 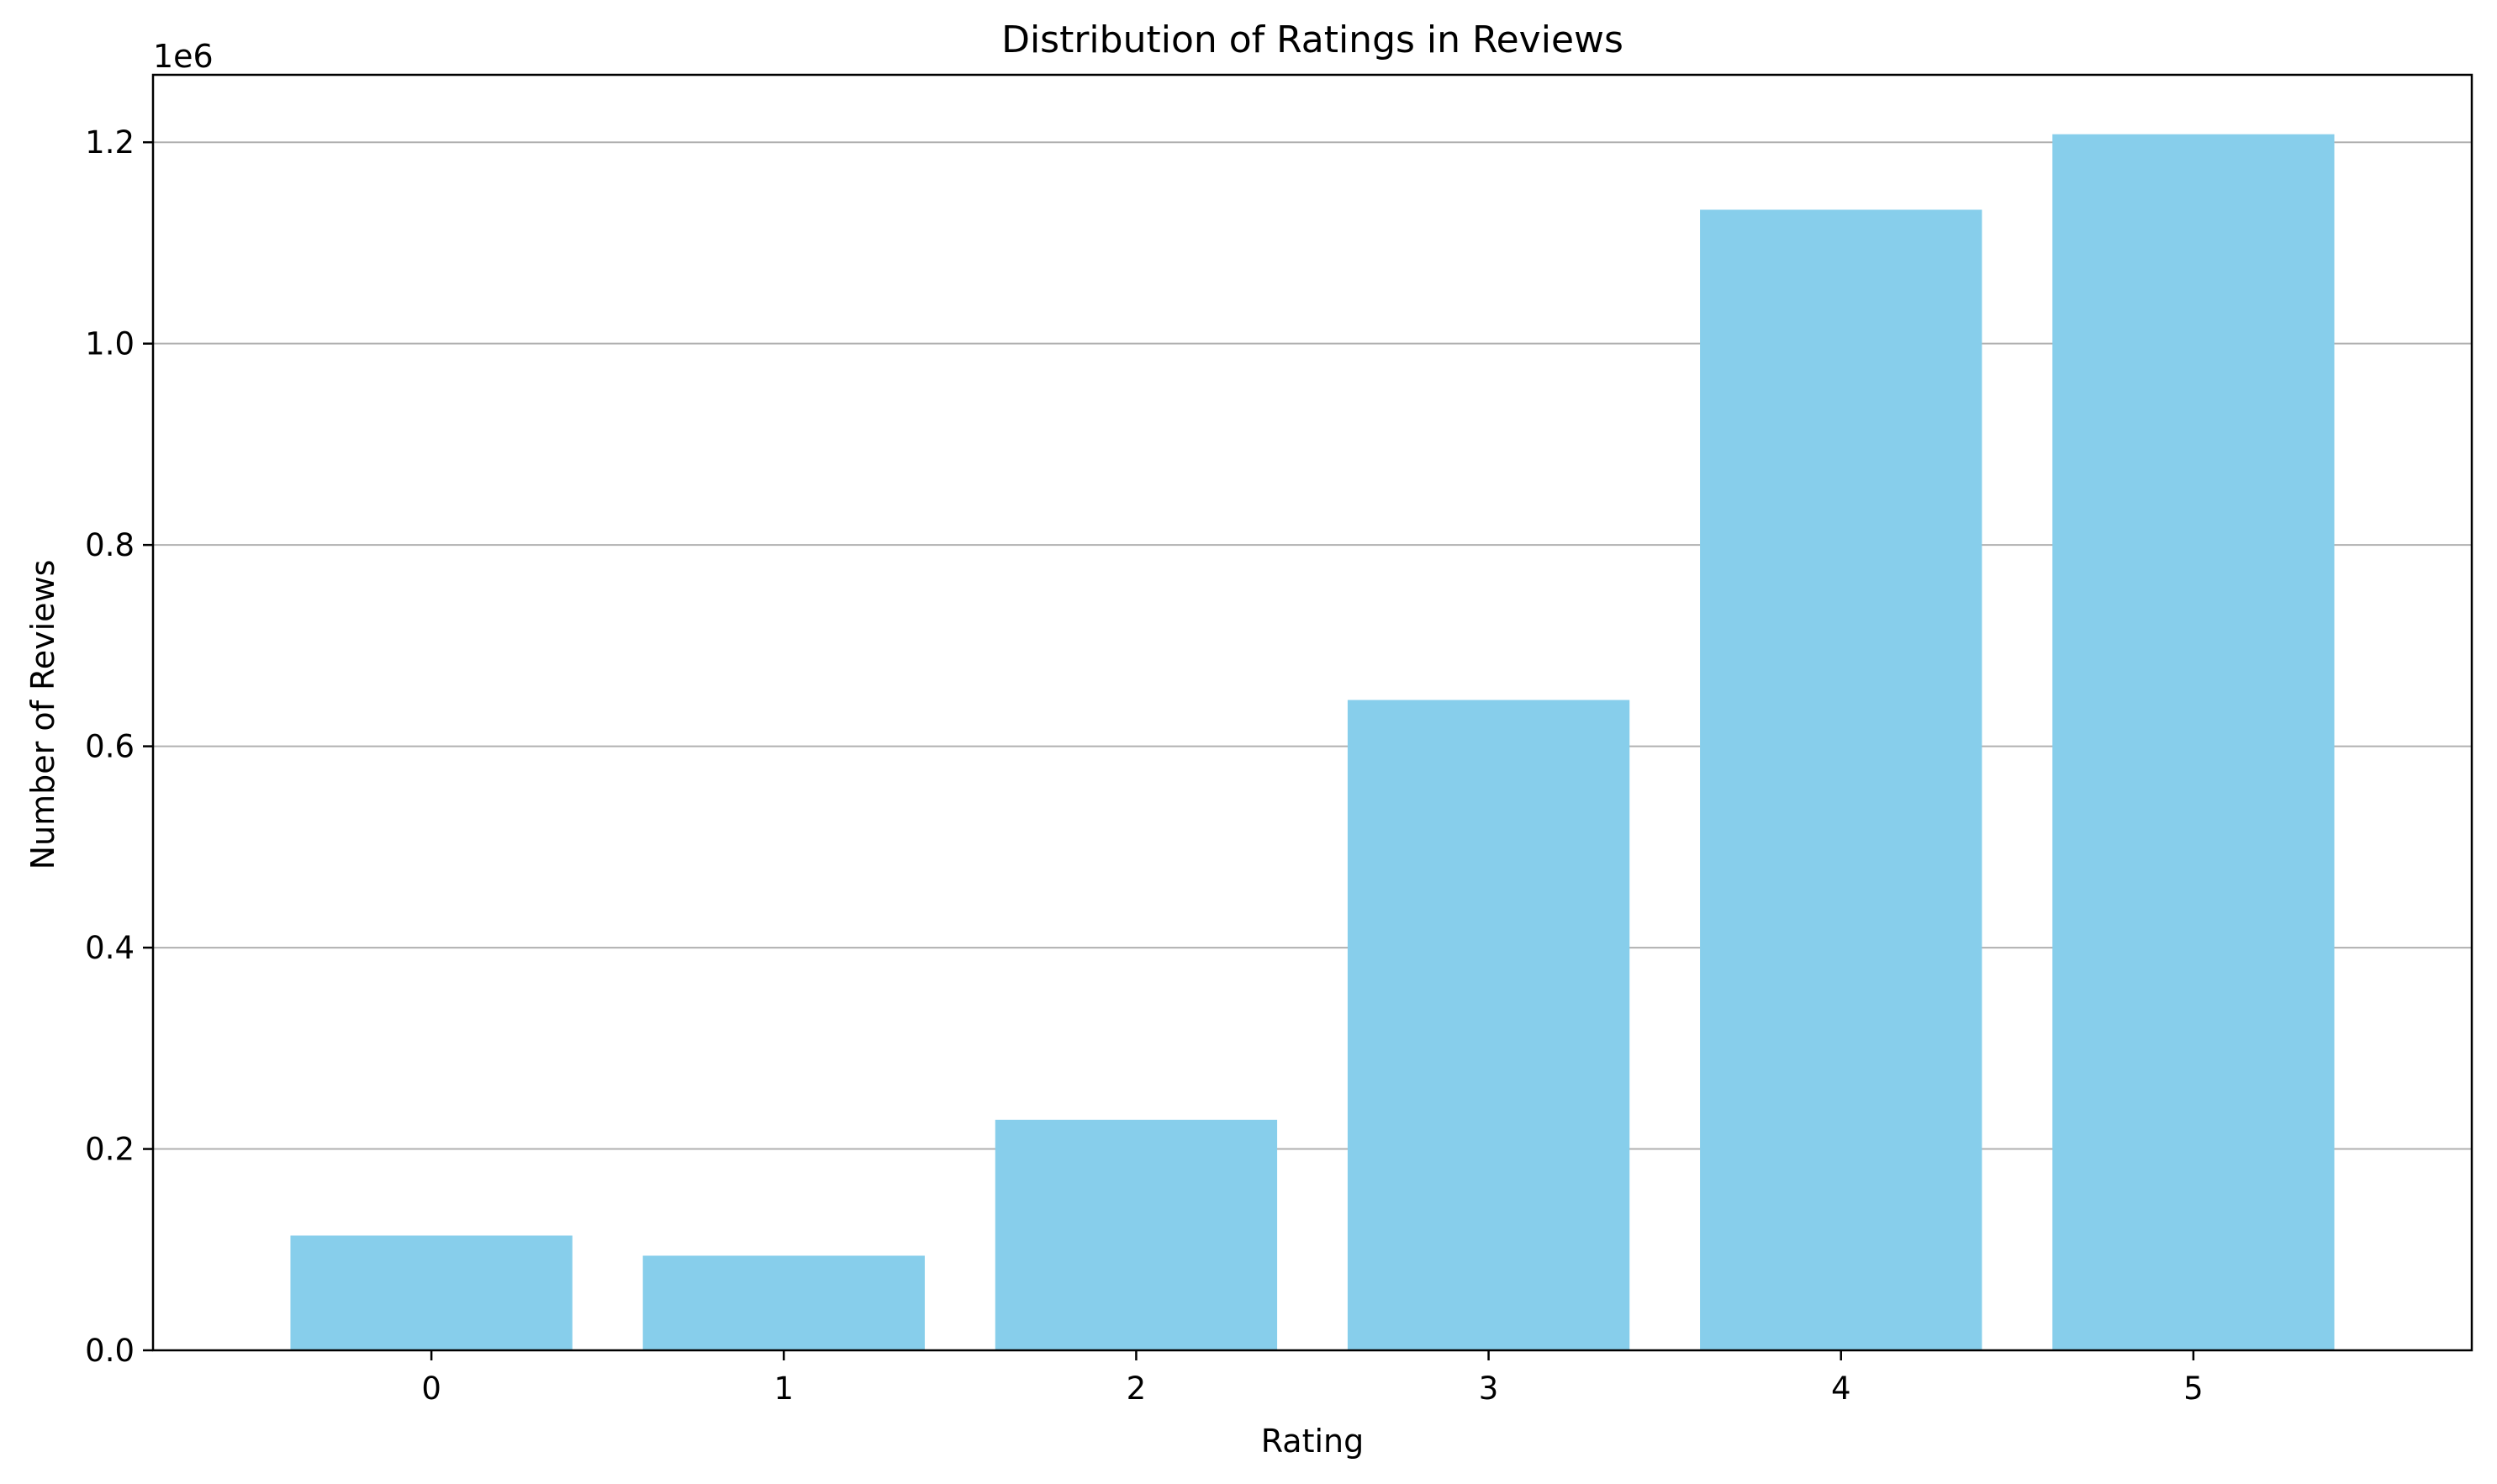 I want to click on y-tick-label: 0.4, so click(x=110, y=948).